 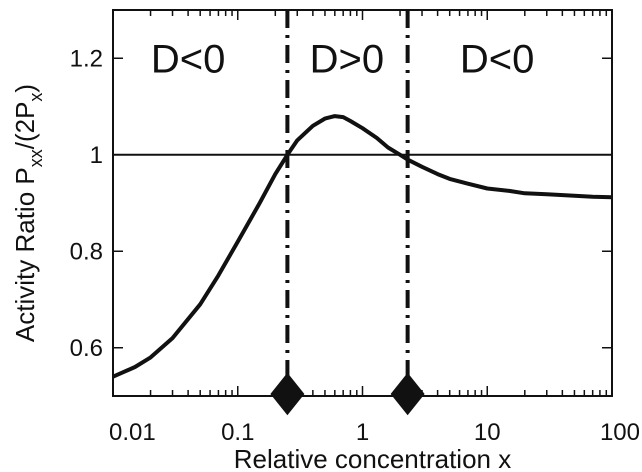 I want to click on y-tick-label: 0.6, so click(x=86, y=348).